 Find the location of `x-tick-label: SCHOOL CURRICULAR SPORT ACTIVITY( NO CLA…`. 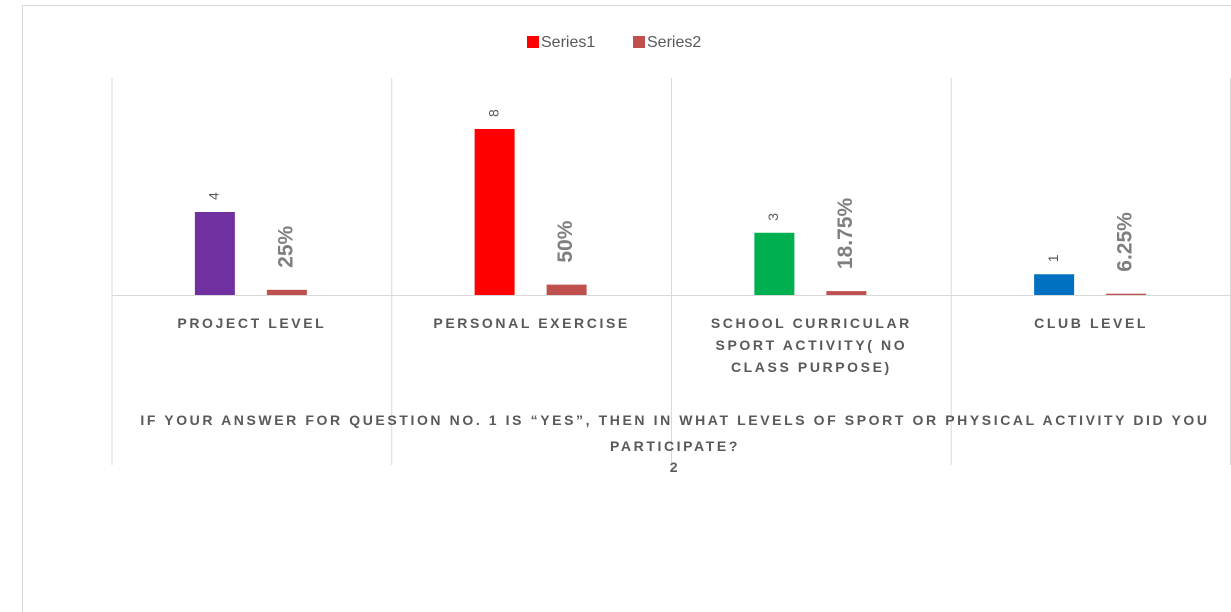

x-tick-label: SCHOOL CURRICULAR SPORT ACTIVITY( NO CLA… is located at coordinates (811, 345).